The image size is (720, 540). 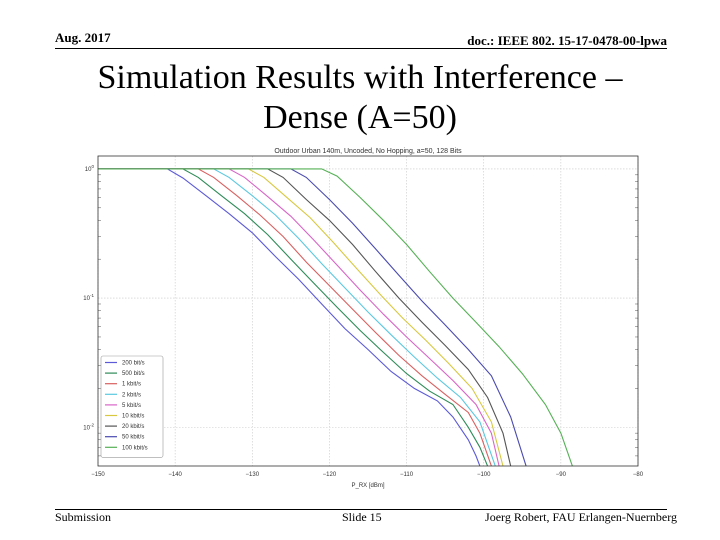 I want to click on x-tick-label: −100, so click(x=484, y=475).